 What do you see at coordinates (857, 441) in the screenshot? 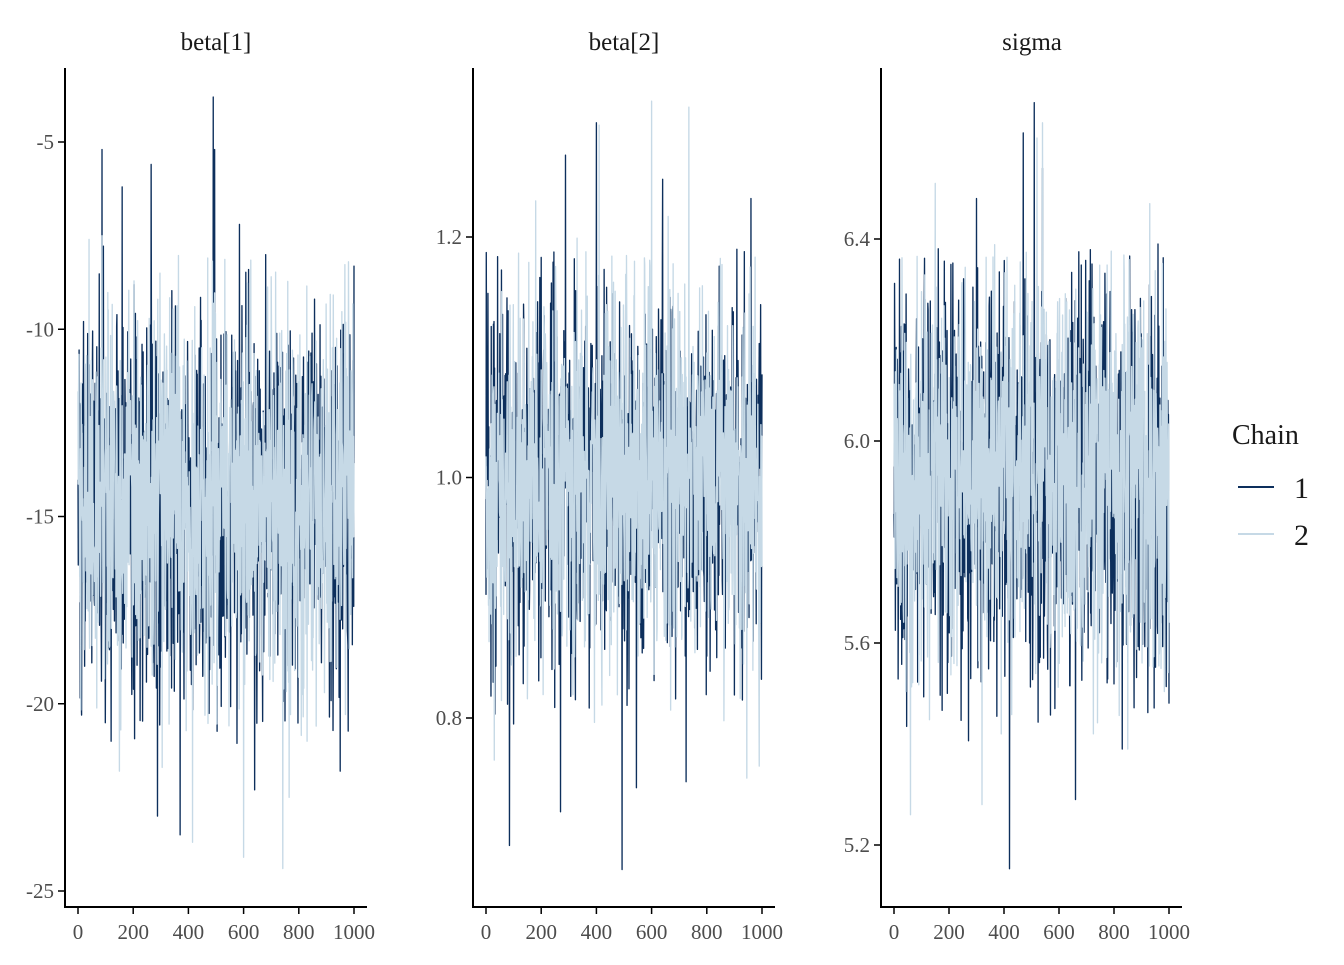
I see `y-tick-label: 6.0` at bounding box center [857, 441].